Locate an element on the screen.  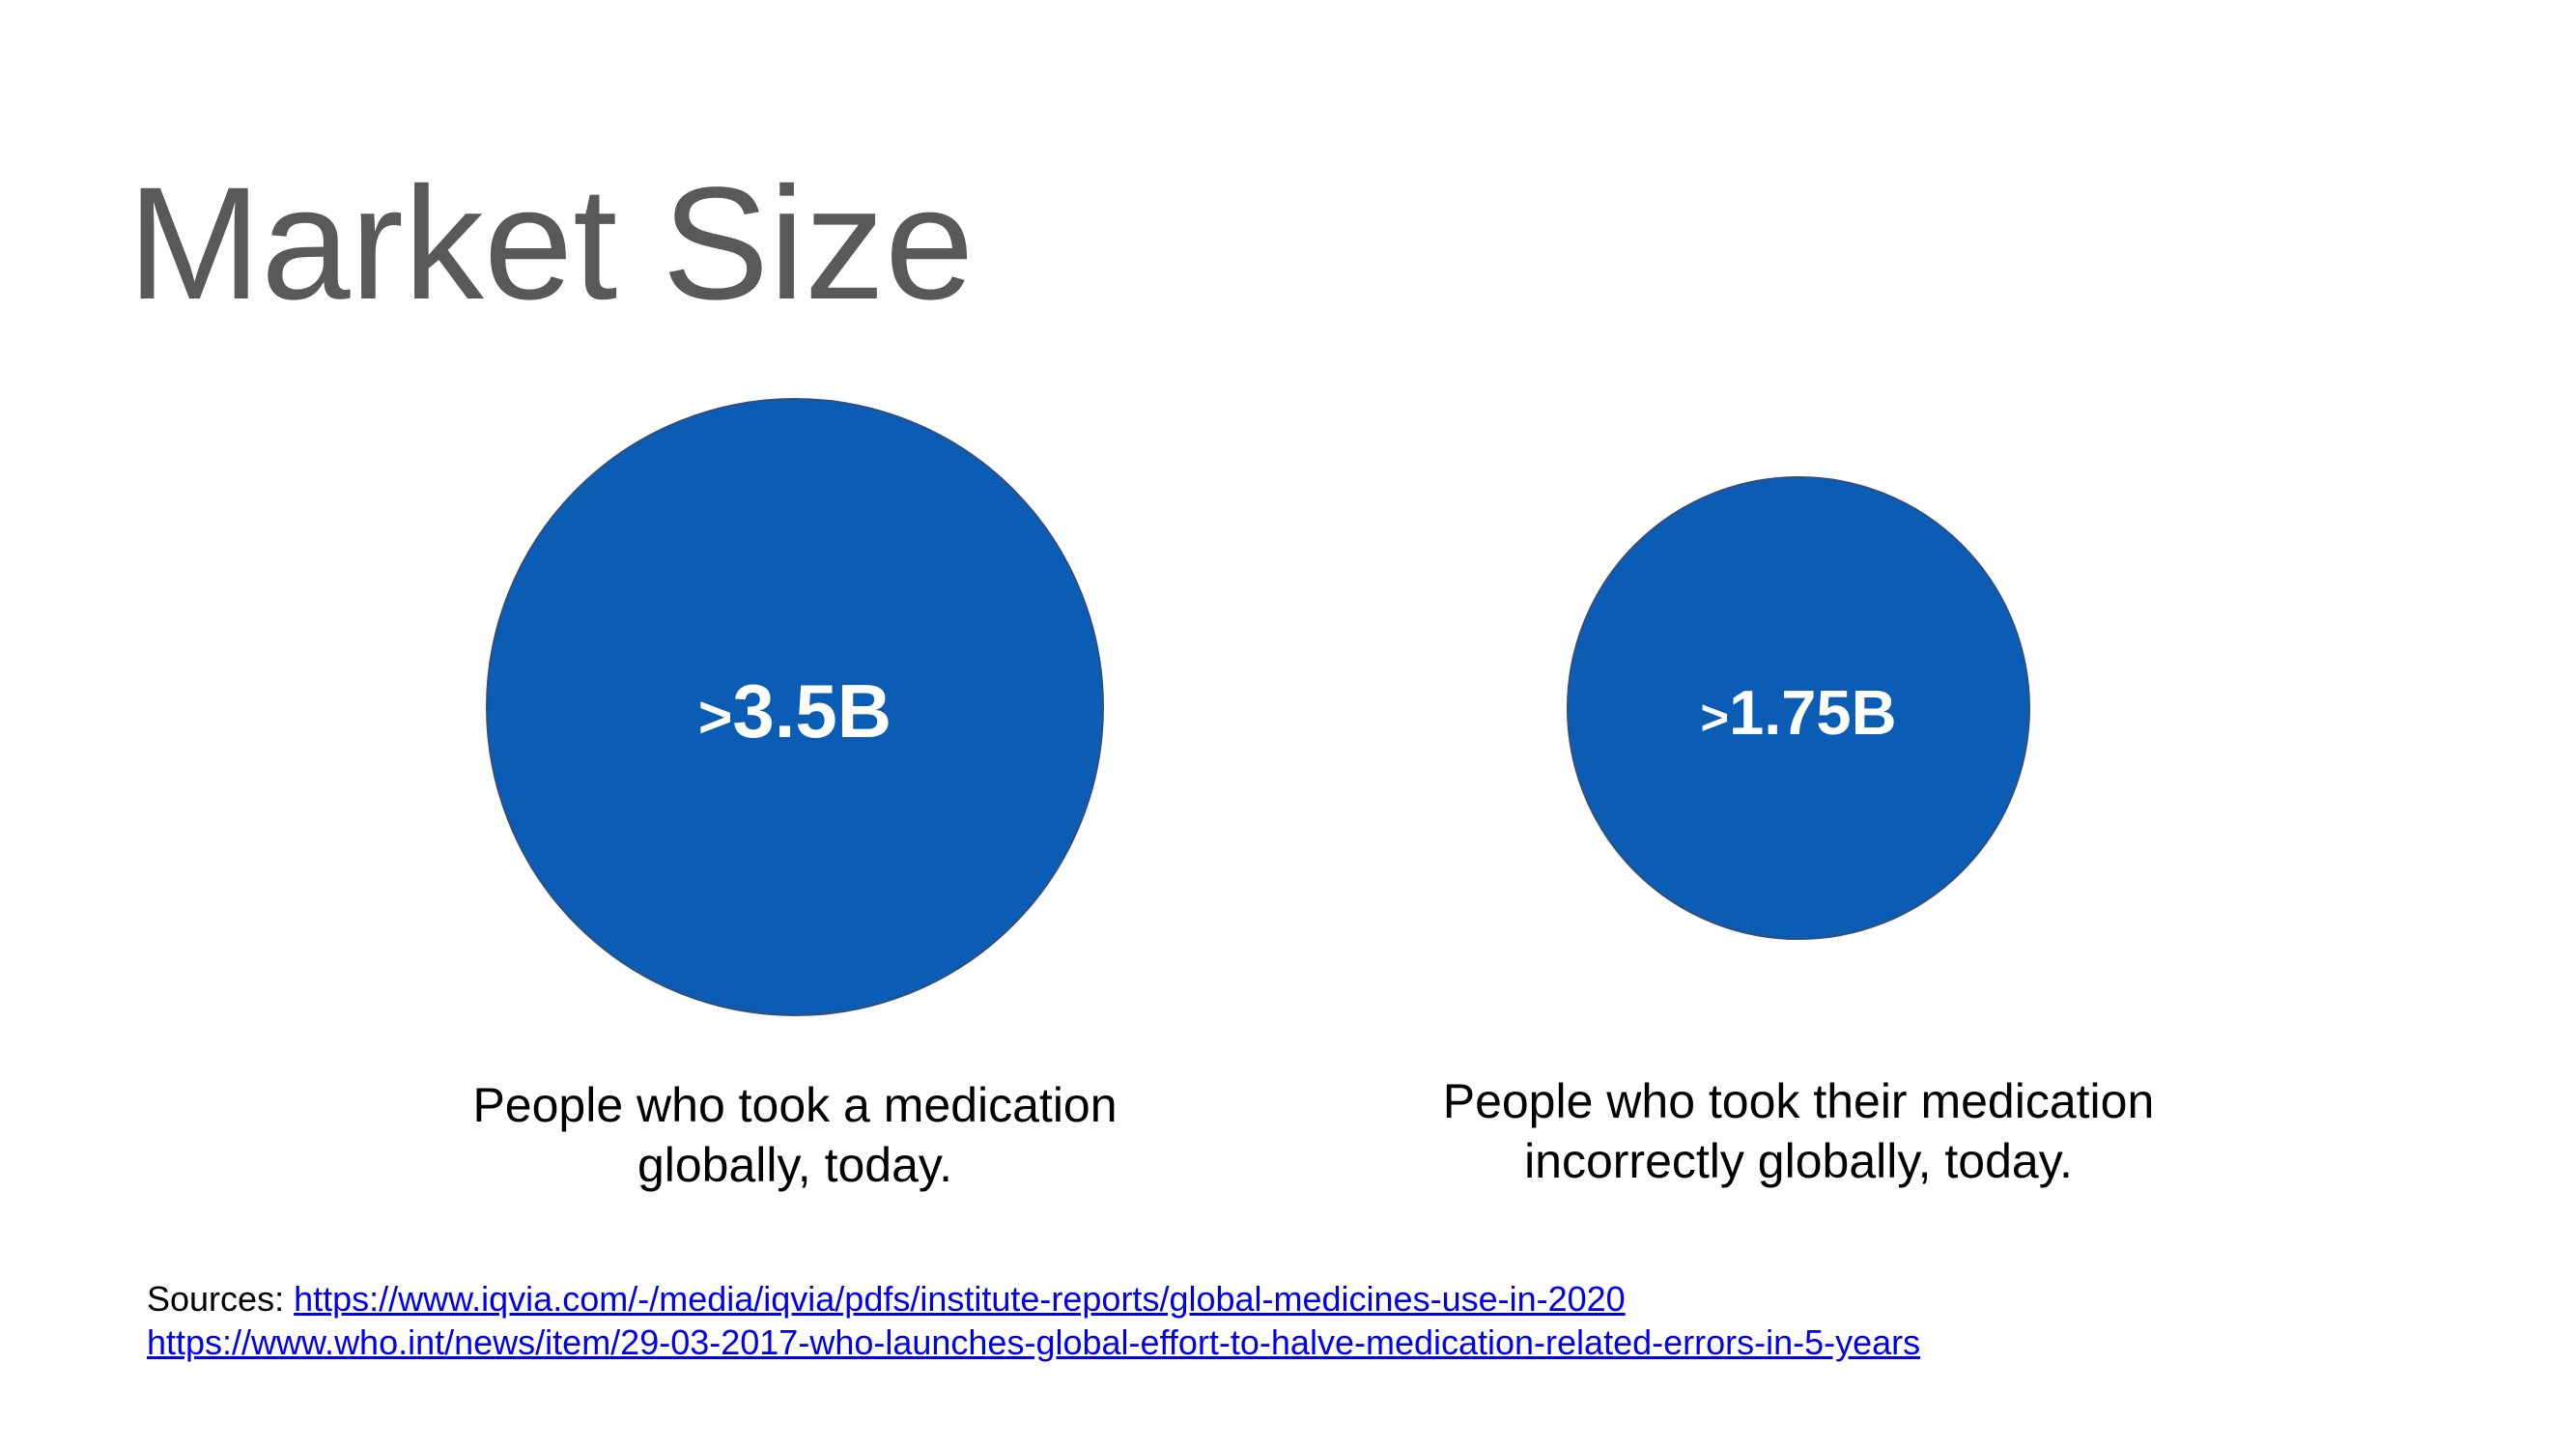
caption-line: People who took a medication is located at coordinates (795, 1105).